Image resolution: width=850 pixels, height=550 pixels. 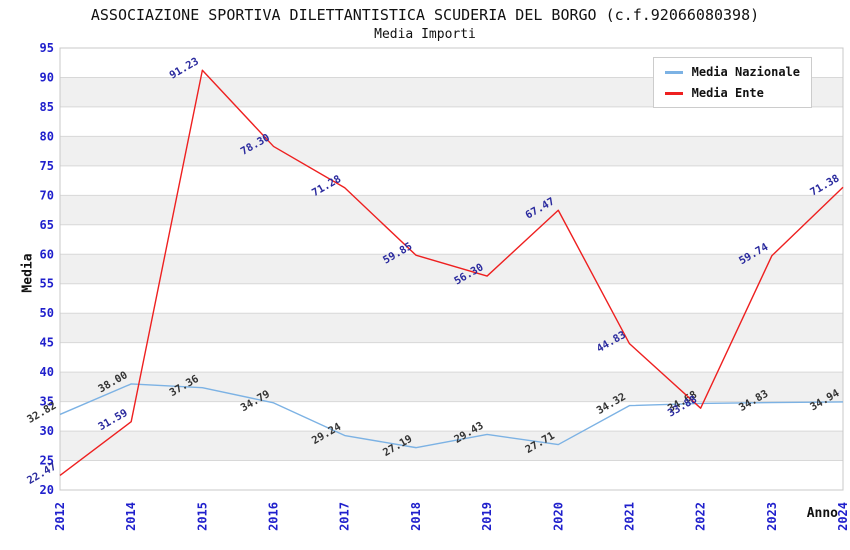 What do you see at coordinates (629, 516) in the screenshot?
I see `x-tick-label: 2021` at bounding box center [629, 516].